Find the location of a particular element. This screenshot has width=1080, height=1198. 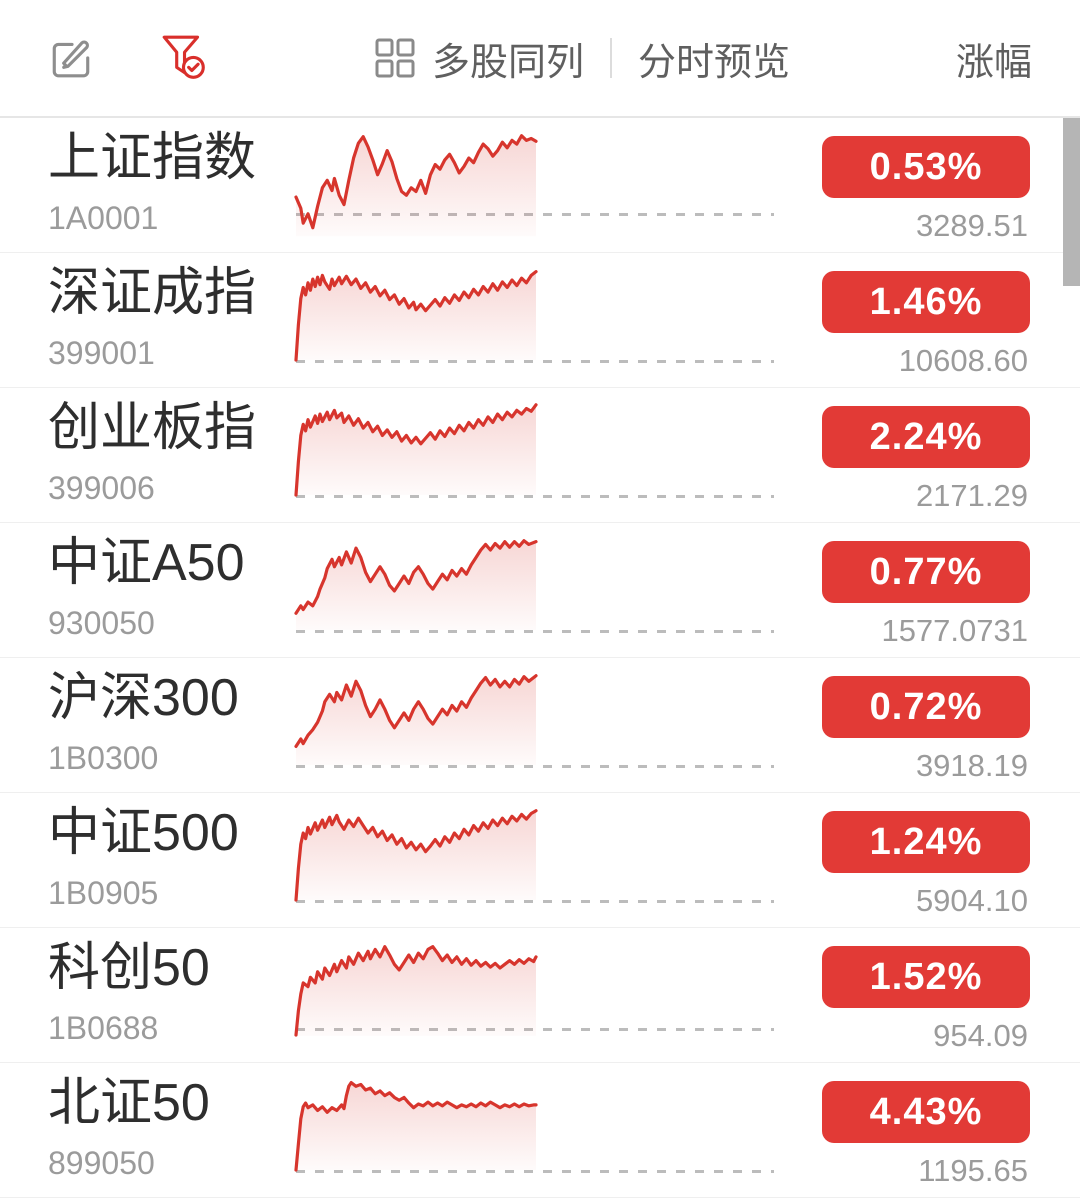

index-last-value: 3289.51 is located at coordinates (971, 225).